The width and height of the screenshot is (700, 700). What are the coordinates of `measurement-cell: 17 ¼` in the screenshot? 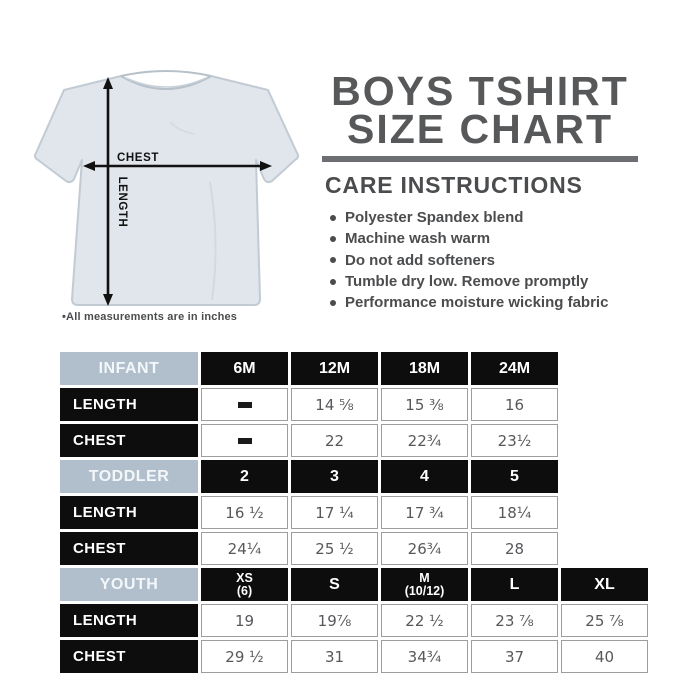 It's located at (334, 512).